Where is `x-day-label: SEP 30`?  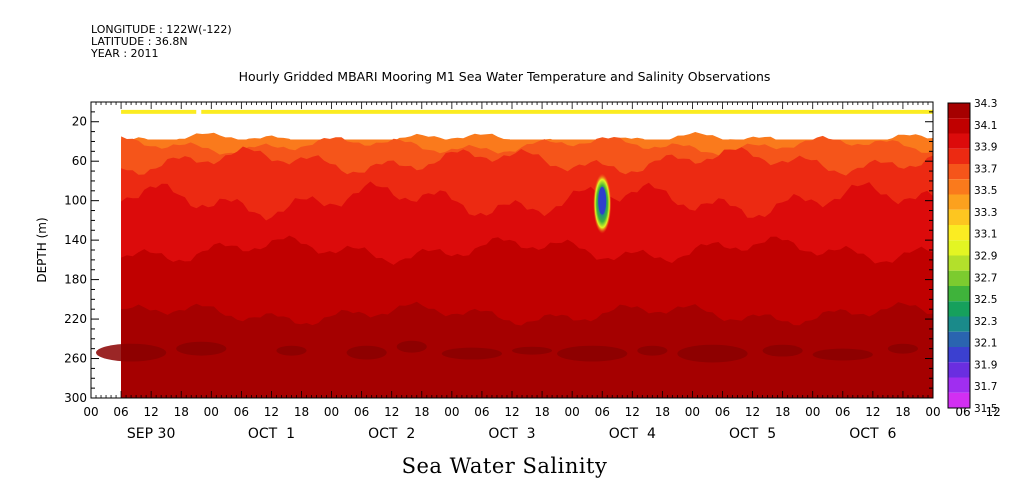 x-day-label: SEP 30 is located at coordinates (151, 434).